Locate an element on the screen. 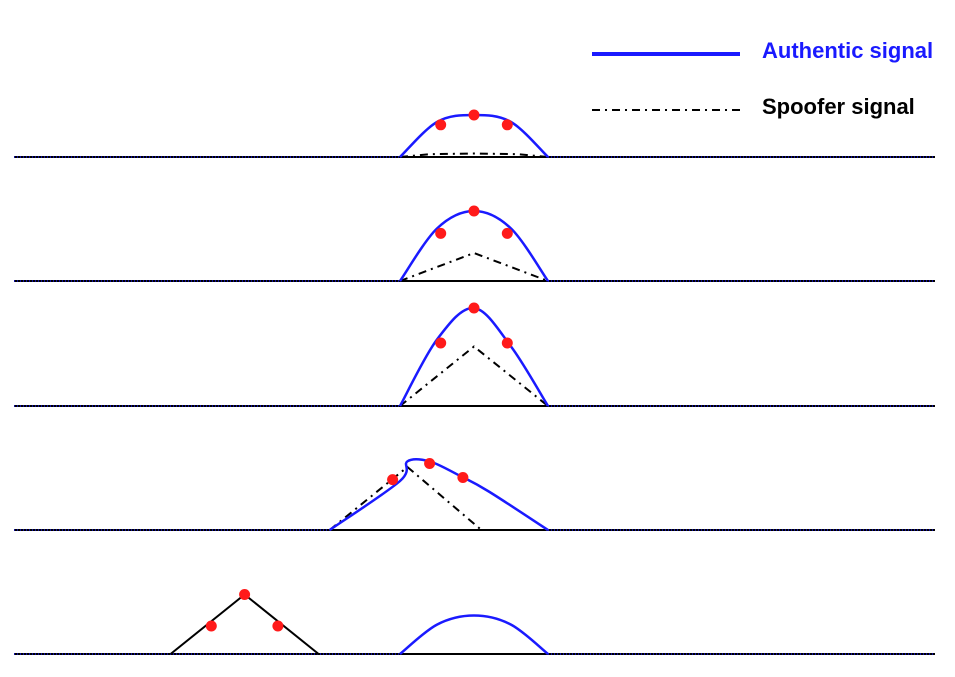 The height and width of the screenshot is (677, 955). spoofer-peak is located at coordinates (244, 624).